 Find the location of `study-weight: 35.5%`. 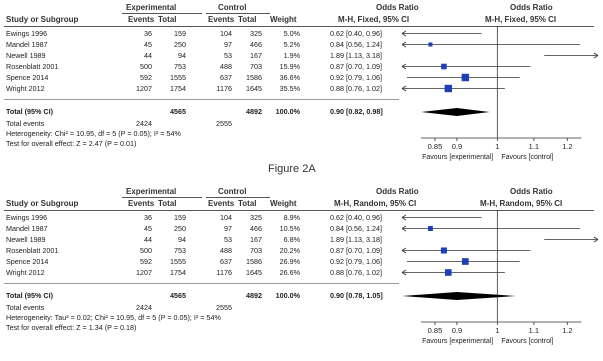

study-weight: 35.5% is located at coordinates (289, 88).